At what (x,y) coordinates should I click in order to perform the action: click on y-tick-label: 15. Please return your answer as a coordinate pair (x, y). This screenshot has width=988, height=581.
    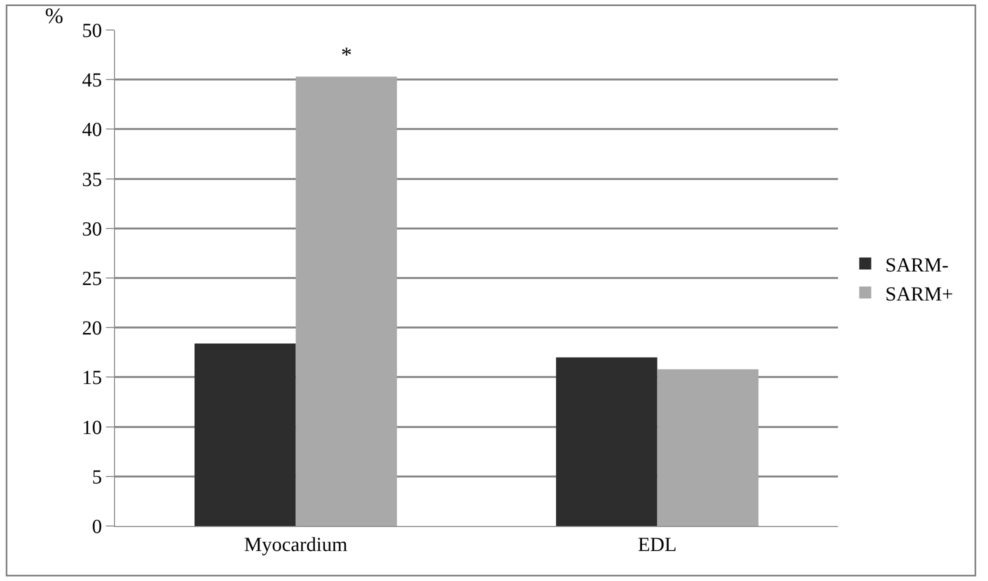
    Looking at the image, I should click on (92, 378).